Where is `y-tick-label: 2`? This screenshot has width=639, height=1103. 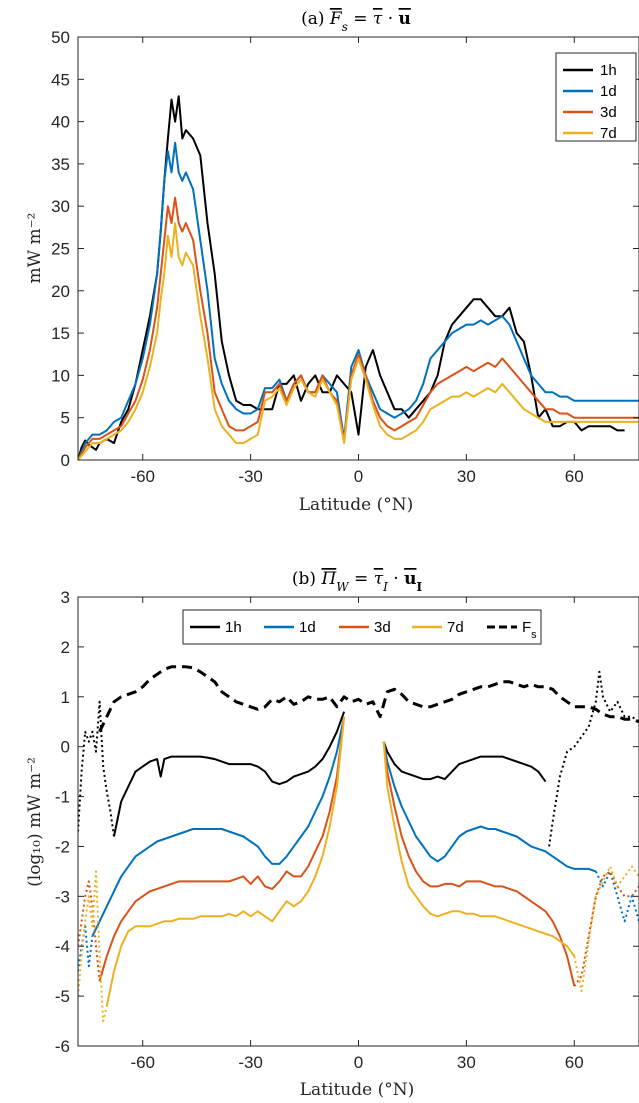
y-tick-label: 2 is located at coordinates (65, 647).